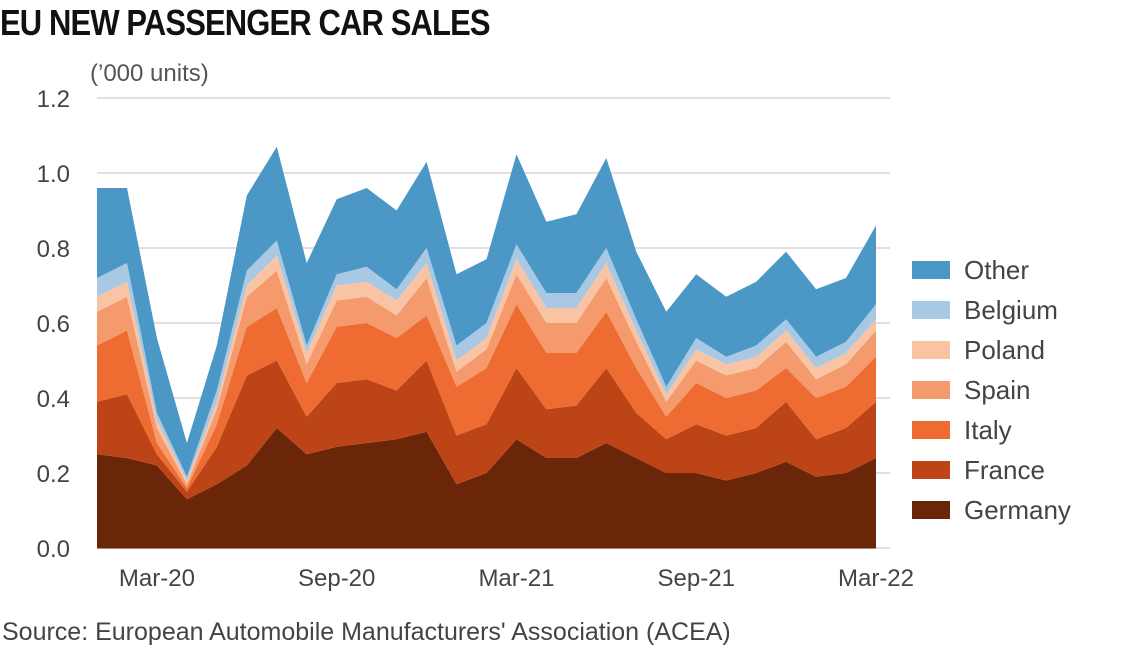 The image size is (1122, 650). What do you see at coordinates (997, 389) in the screenshot?
I see `legend-label: Spain` at bounding box center [997, 389].